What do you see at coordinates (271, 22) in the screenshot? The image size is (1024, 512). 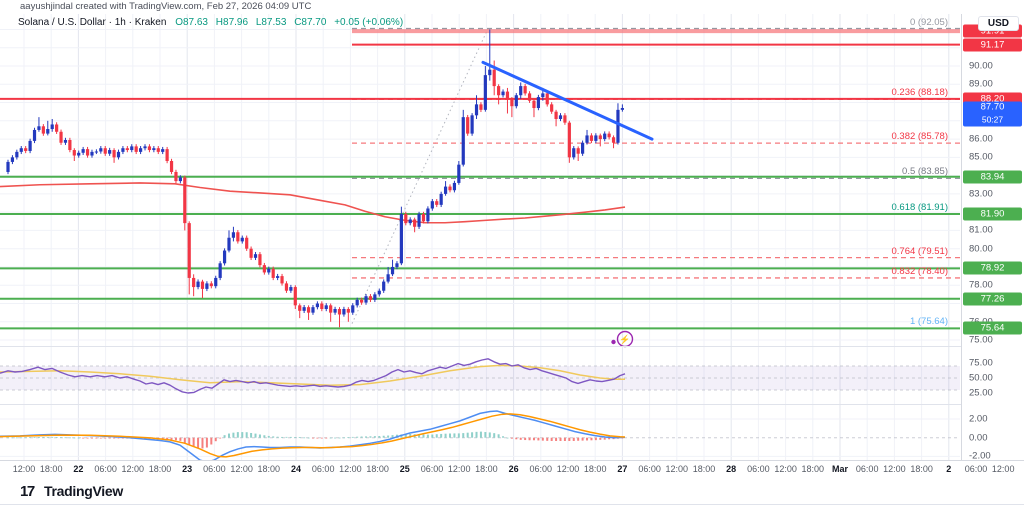 I see `ohlc-low: L87.53` at bounding box center [271, 22].